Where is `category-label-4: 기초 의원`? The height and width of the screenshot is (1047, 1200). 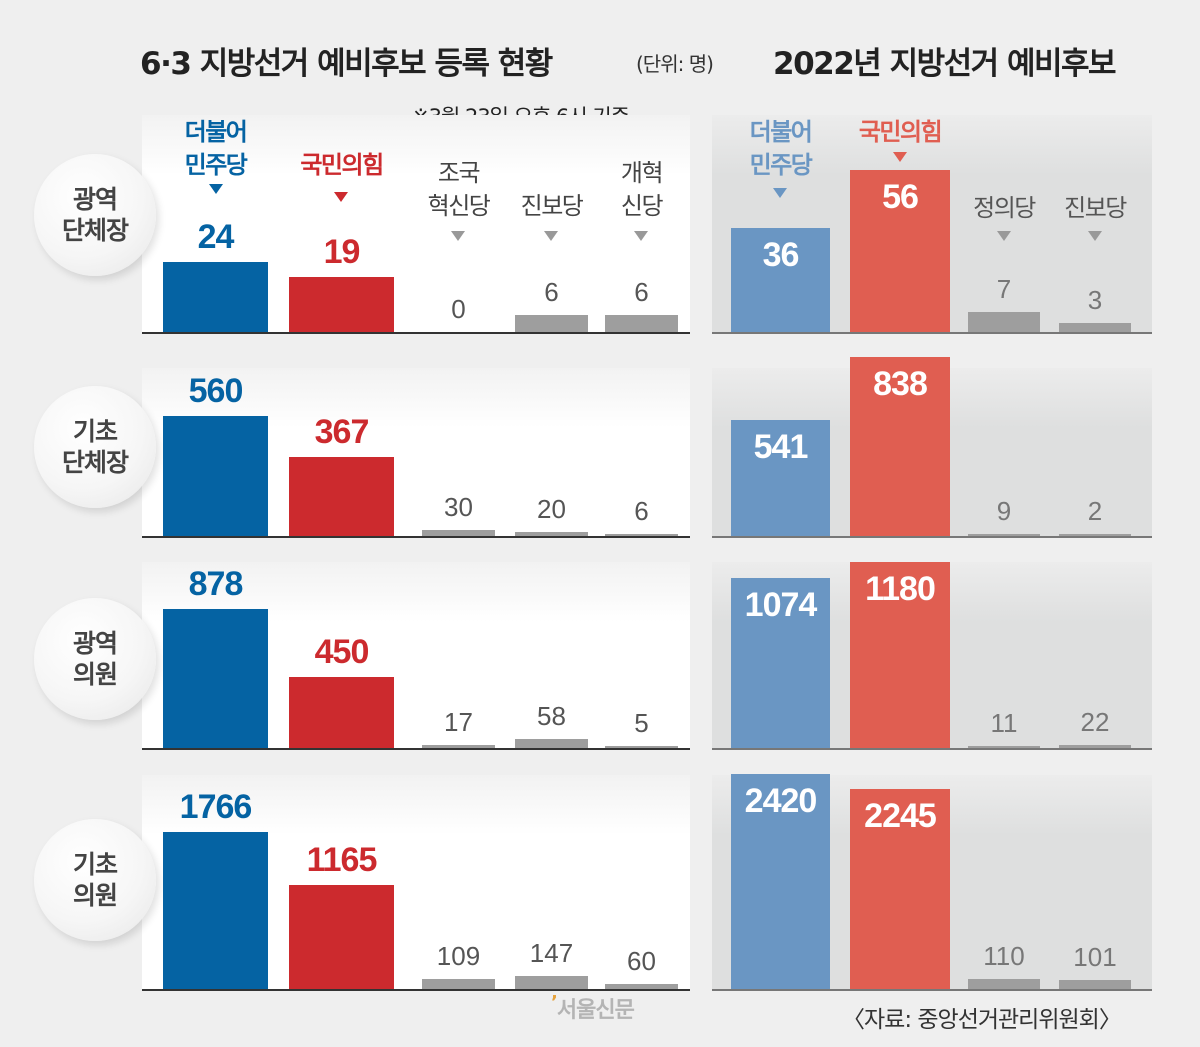
category-label-4: 기초 의원 is located at coordinates (95, 880).